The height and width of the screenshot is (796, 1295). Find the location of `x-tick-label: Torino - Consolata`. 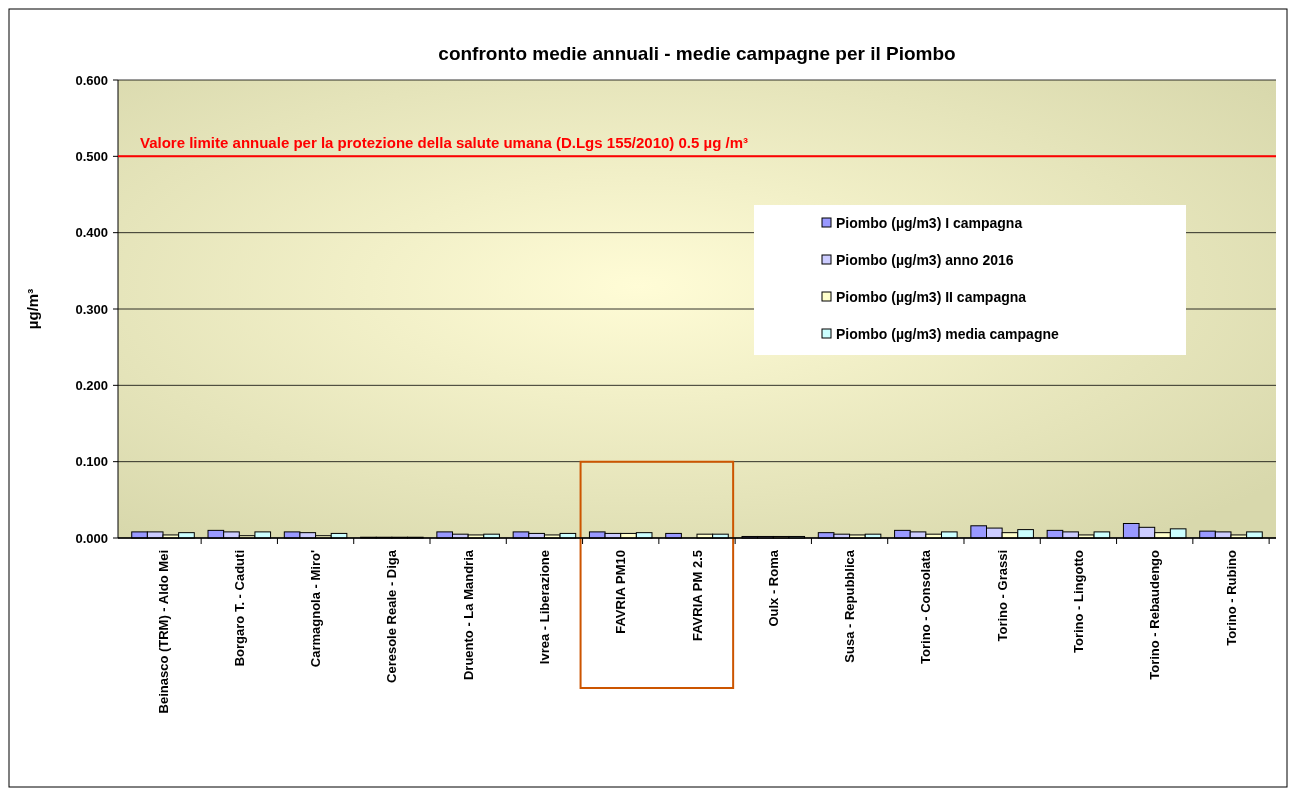

x-tick-label: Torino - Consolata is located at coordinates (926, 606).